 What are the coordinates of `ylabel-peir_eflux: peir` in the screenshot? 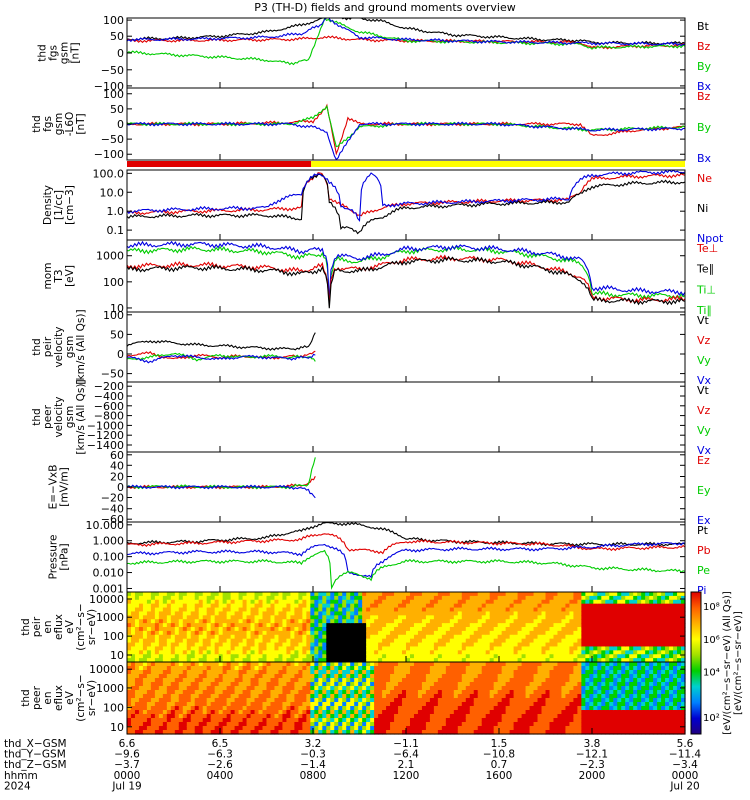 It's located at (37, 626).